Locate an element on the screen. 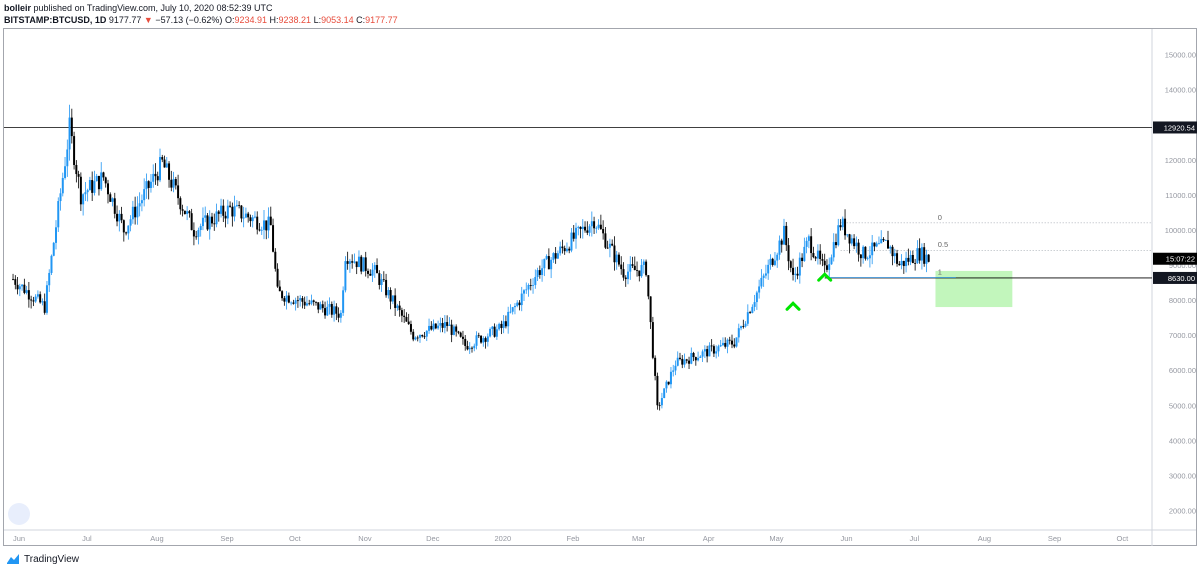  tradingview-watermark-icon is located at coordinates (19, 514).